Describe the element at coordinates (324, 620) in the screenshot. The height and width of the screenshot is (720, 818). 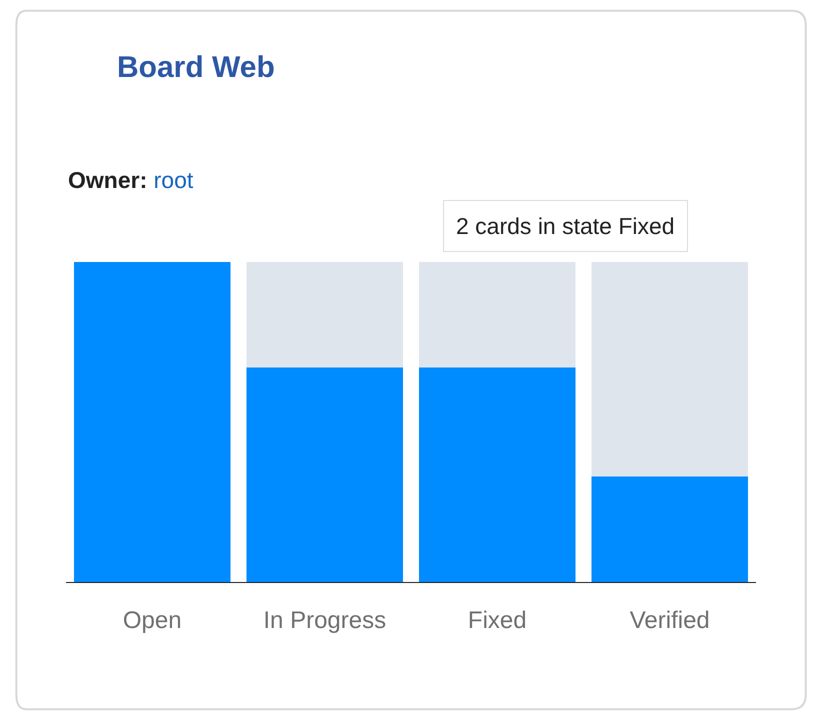
I see `x-tick-label: In Progress` at that location.